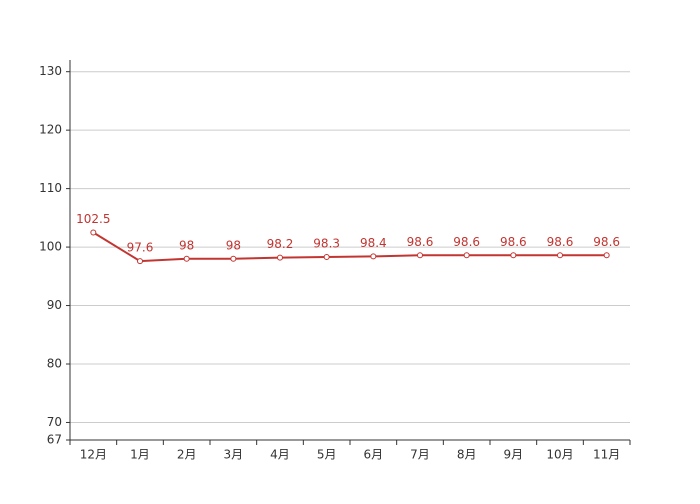  Describe the element at coordinates (93, 219) in the screenshot. I see `data-label: 102.5` at that location.